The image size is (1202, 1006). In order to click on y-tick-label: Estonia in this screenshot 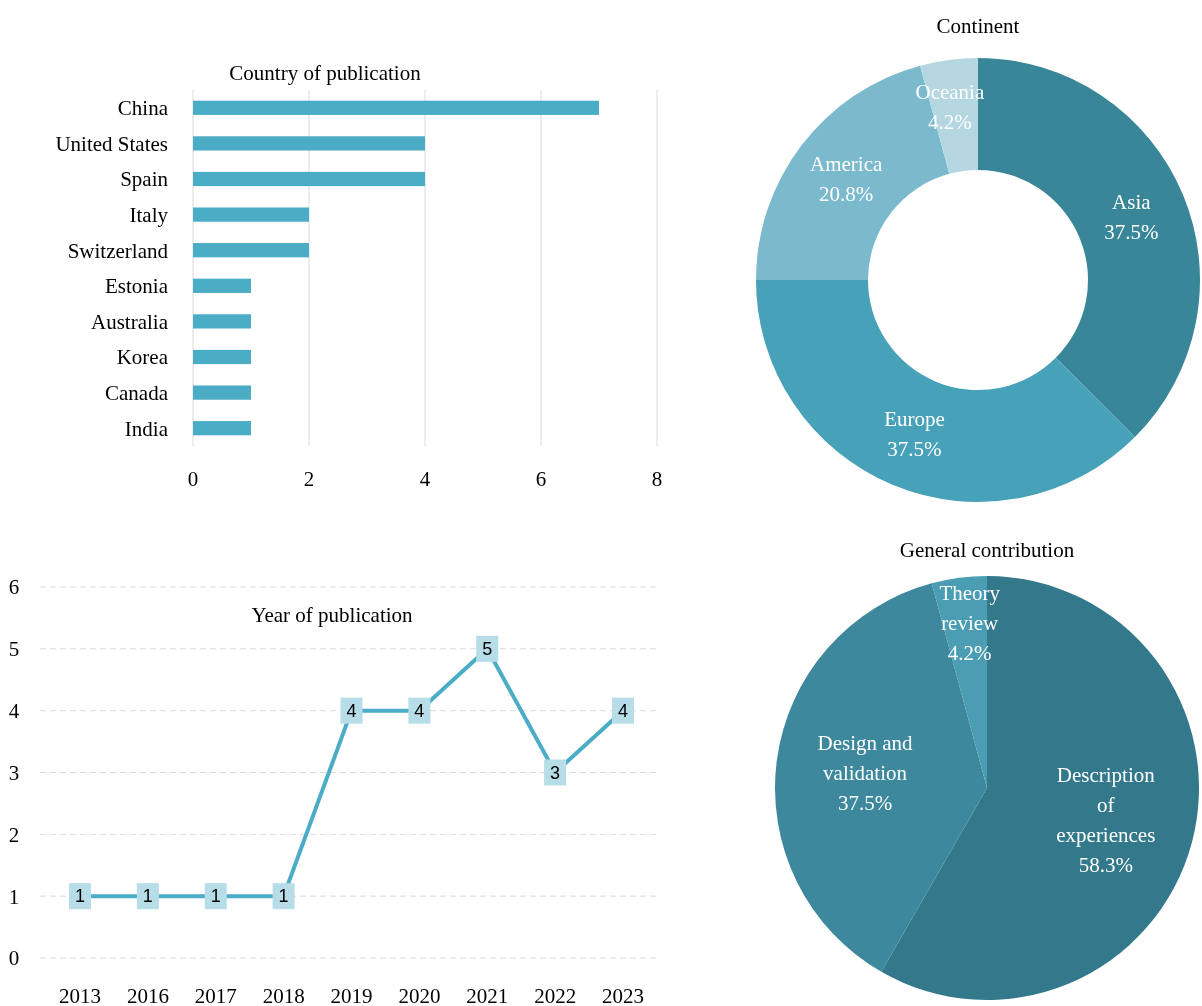, I will do `click(137, 286)`.